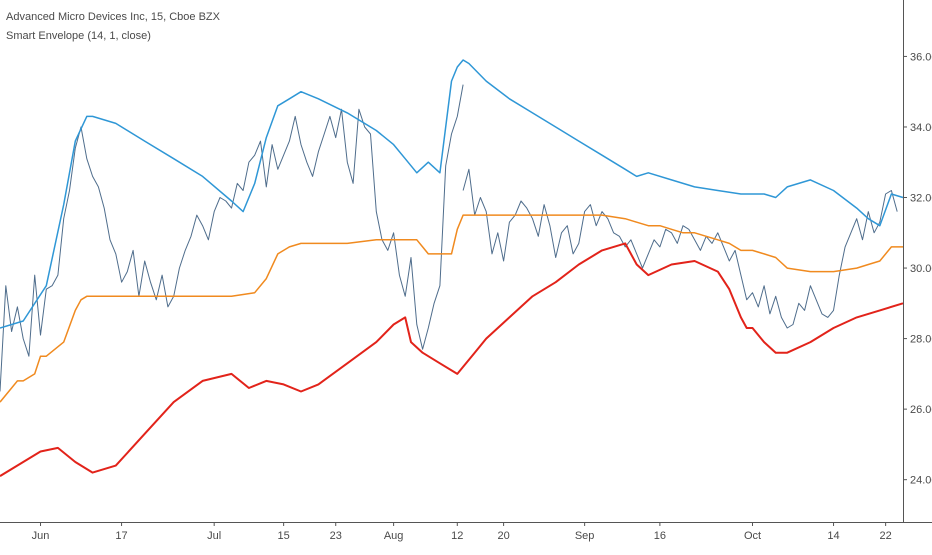  What do you see at coordinates (921, 481) in the screenshot?
I see `y-tick-label: 24.00` at bounding box center [921, 481].